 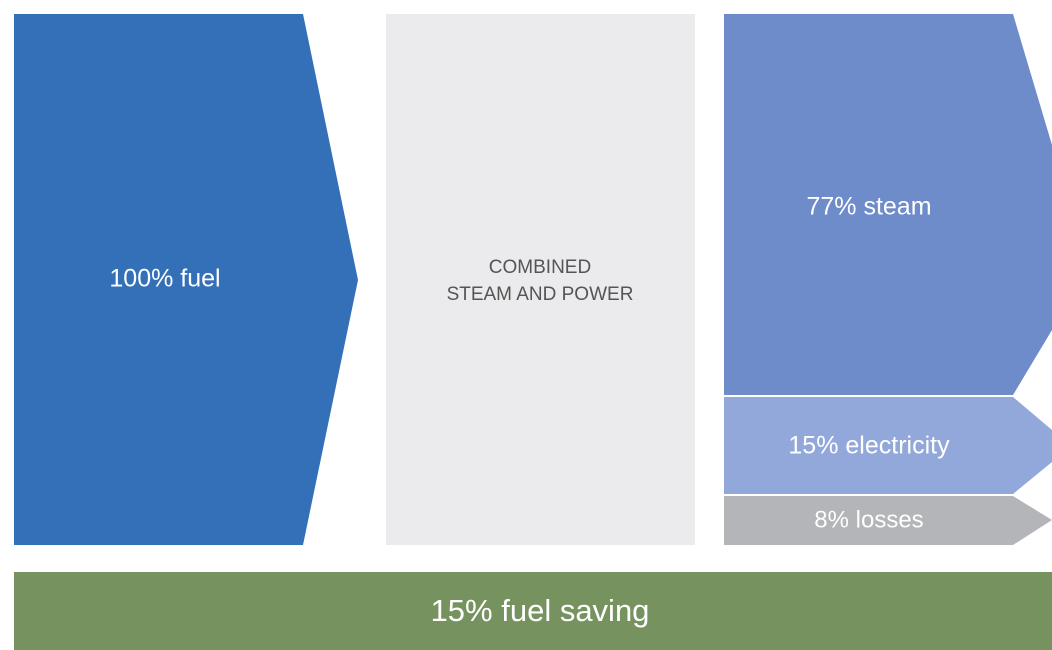 I want to click on electricity-arrow, so click(x=888, y=445).